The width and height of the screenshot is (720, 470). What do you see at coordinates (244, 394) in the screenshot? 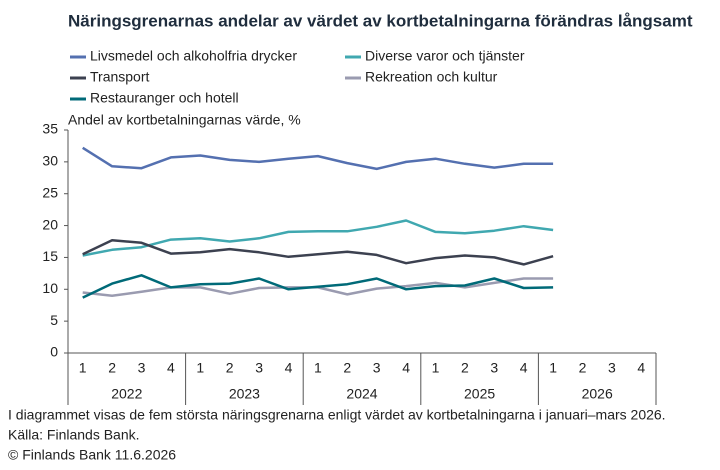
I see `year-label: 2023` at bounding box center [244, 394].